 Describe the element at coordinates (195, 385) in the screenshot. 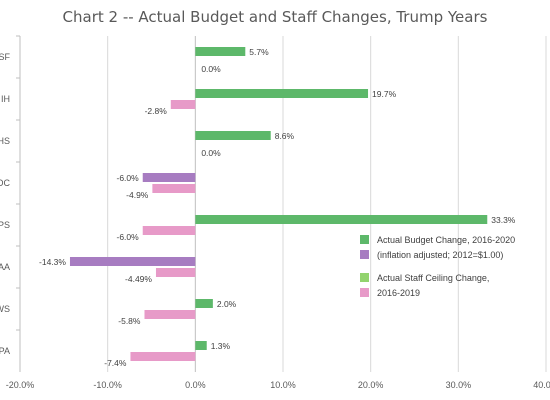

I see `x-tick-label: 0.0%` at that location.